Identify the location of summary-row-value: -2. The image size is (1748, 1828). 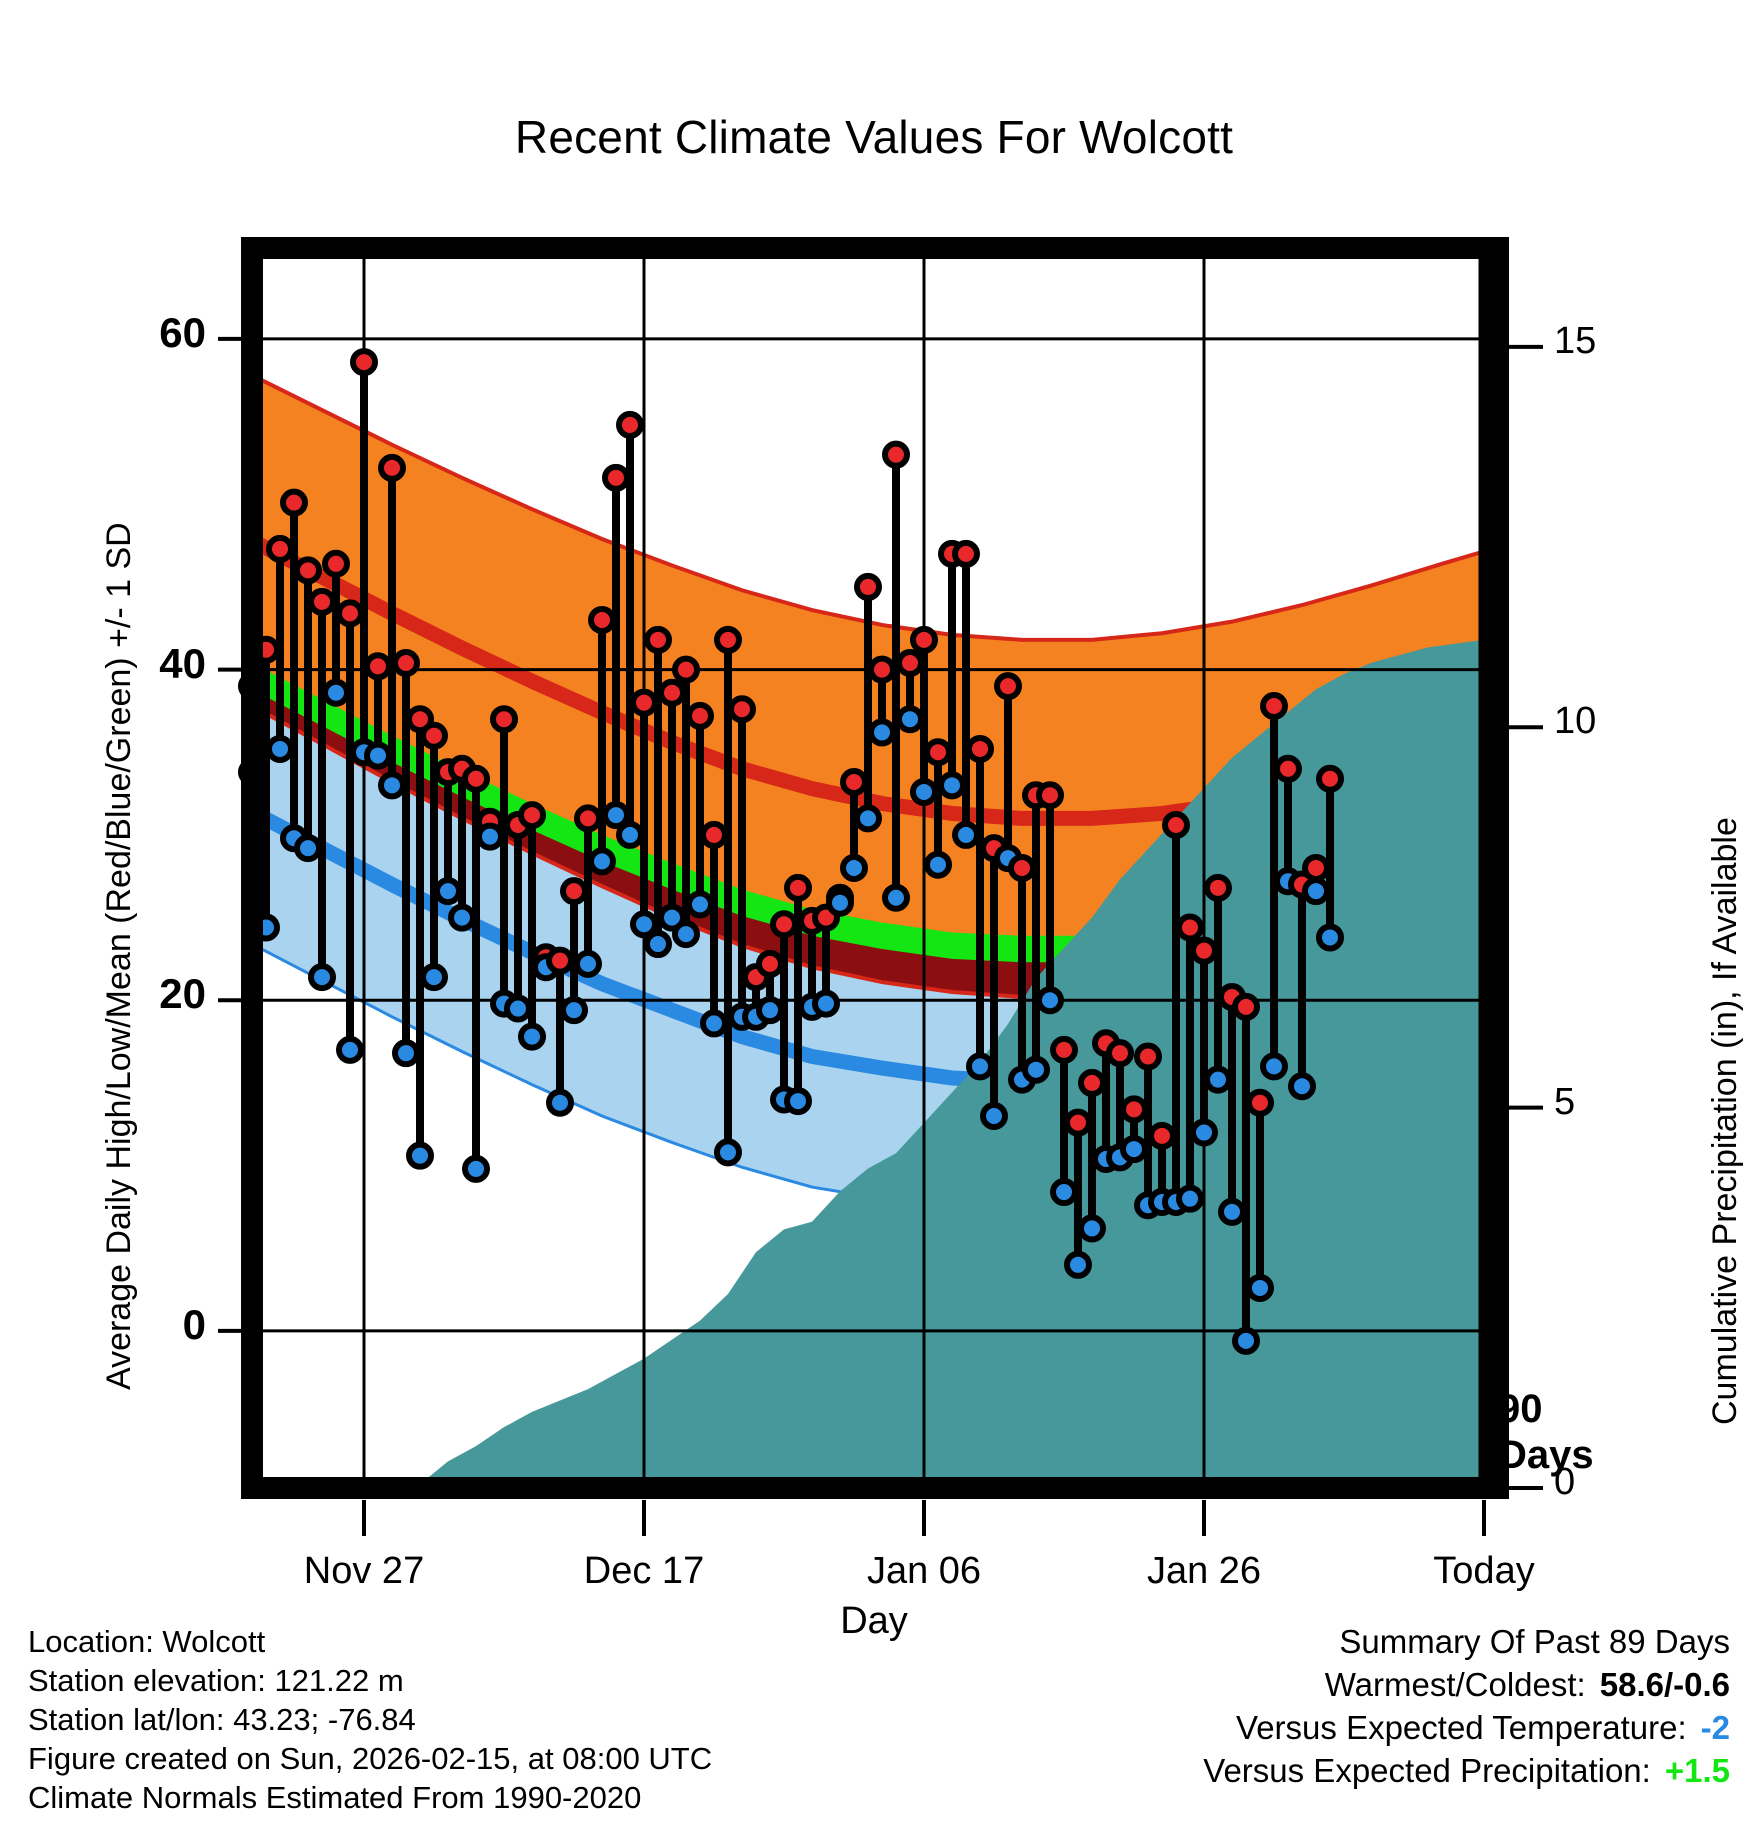
(1715, 1727).